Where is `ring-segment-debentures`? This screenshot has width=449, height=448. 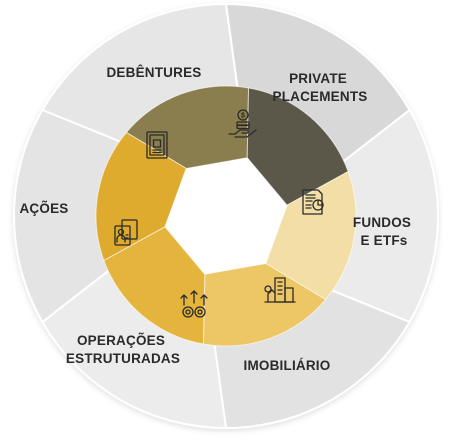 ring-segment-debentures is located at coordinates (187, 127).